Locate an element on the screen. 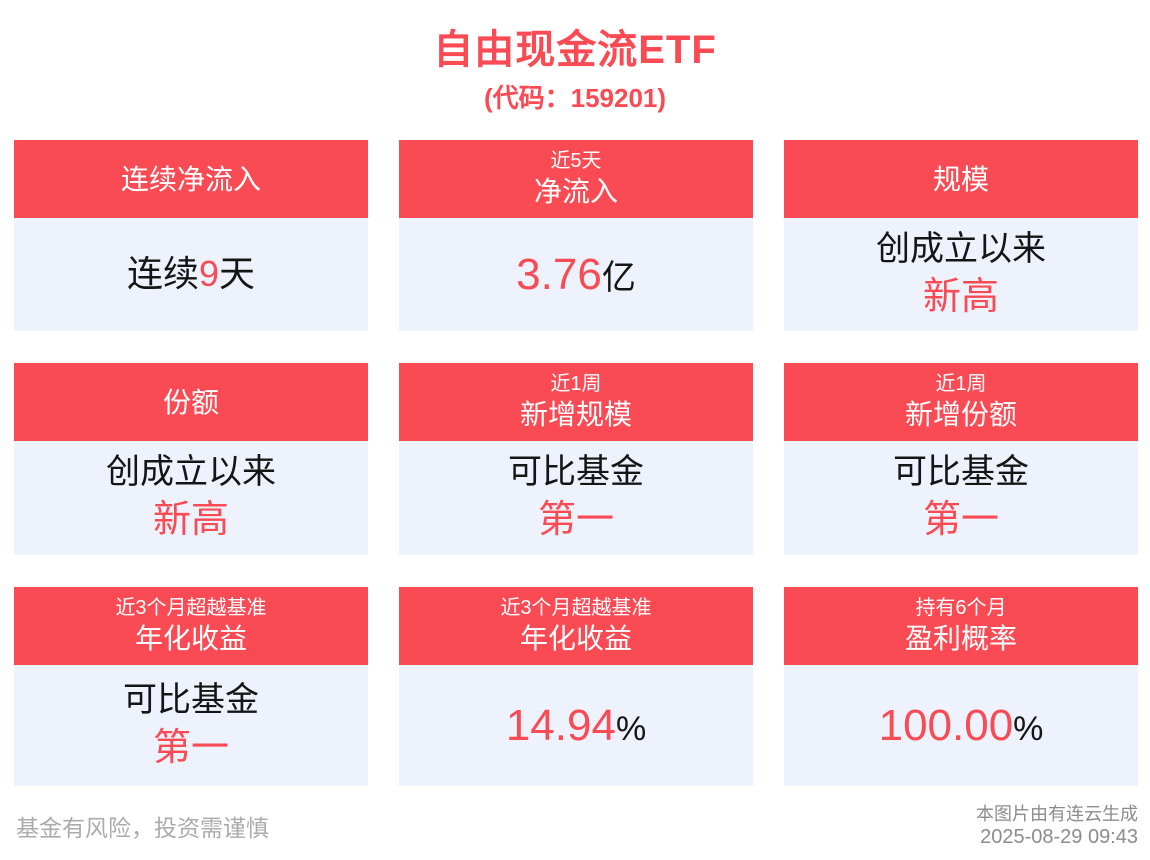 The width and height of the screenshot is (1150, 860). card-body: 100.00% is located at coordinates (961, 725).